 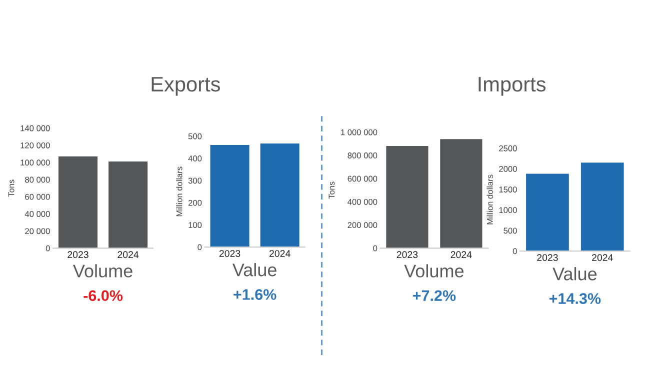 I want to click on y-tick-label: 100, so click(x=195, y=225).